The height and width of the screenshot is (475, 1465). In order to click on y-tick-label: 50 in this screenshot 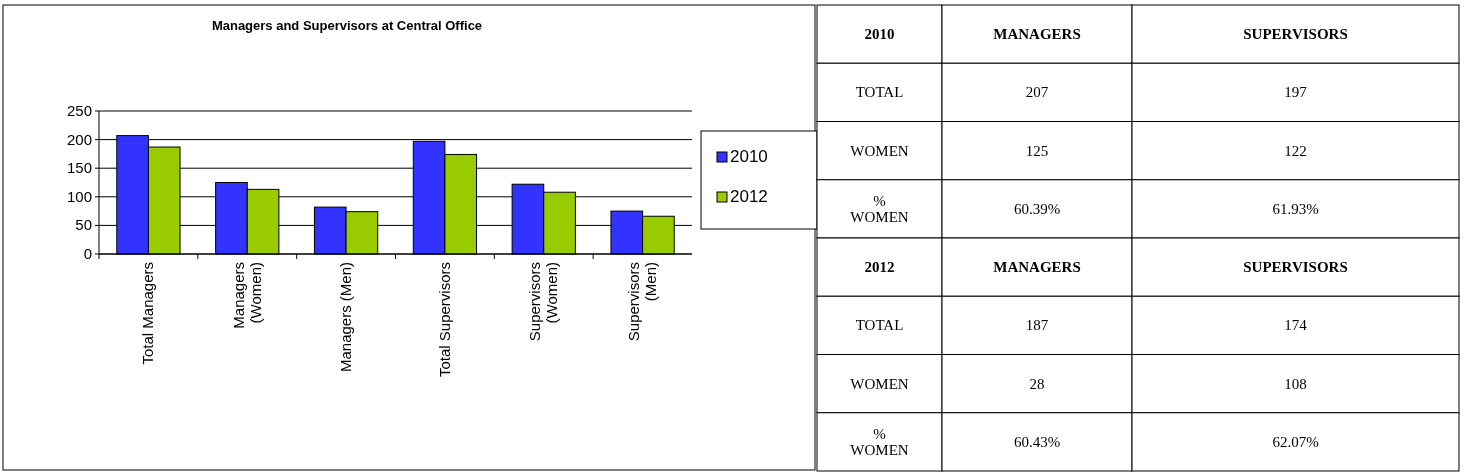, I will do `click(83, 225)`.